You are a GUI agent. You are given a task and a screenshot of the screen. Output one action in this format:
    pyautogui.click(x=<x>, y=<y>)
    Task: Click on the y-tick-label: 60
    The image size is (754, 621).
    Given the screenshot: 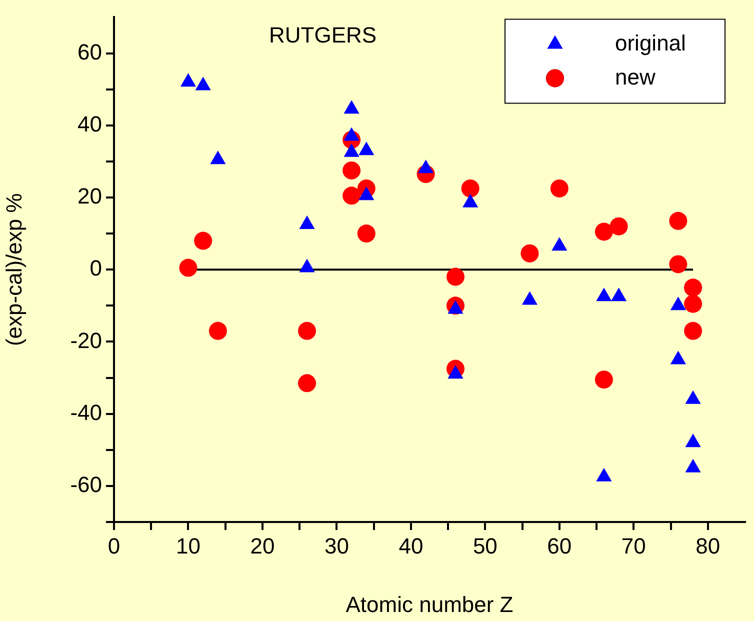 What is the action you would take?
    pyautogui.click(x=90, y=51)
    